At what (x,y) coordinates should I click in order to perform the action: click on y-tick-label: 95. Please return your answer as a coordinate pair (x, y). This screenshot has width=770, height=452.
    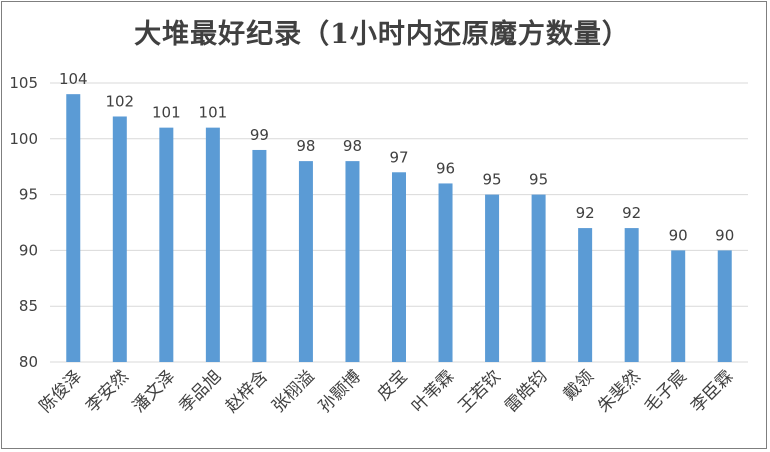
    Looking at the image, I should click on (28, 195).